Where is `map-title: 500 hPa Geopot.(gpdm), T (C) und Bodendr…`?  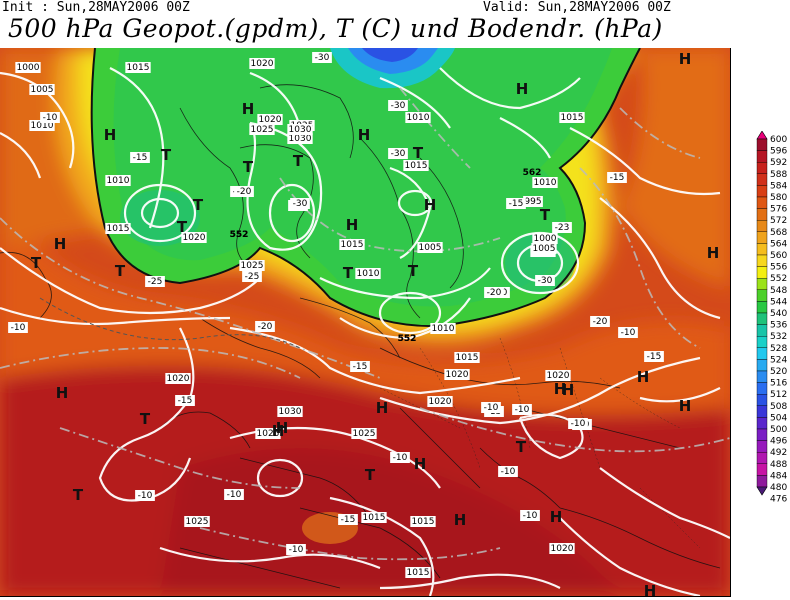 map-title: 500 hPa Geopot.(gpdm), T (C) und Bodendr… is located at coordinates (335, 28).